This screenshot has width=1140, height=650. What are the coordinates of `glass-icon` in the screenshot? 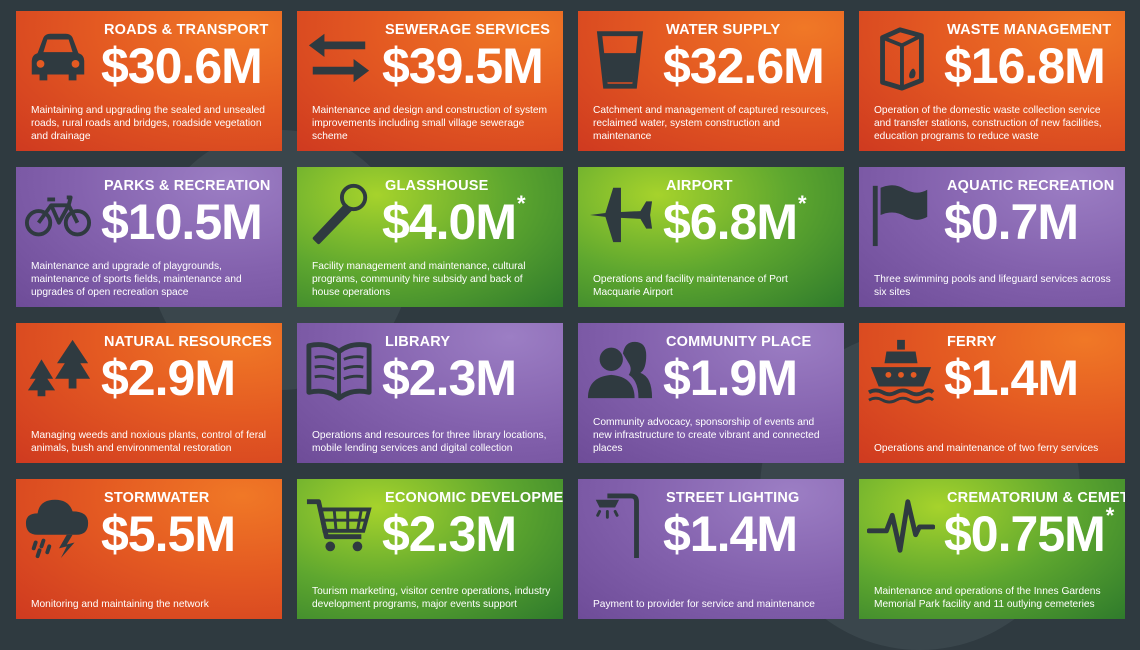 It's located at (620, 58).